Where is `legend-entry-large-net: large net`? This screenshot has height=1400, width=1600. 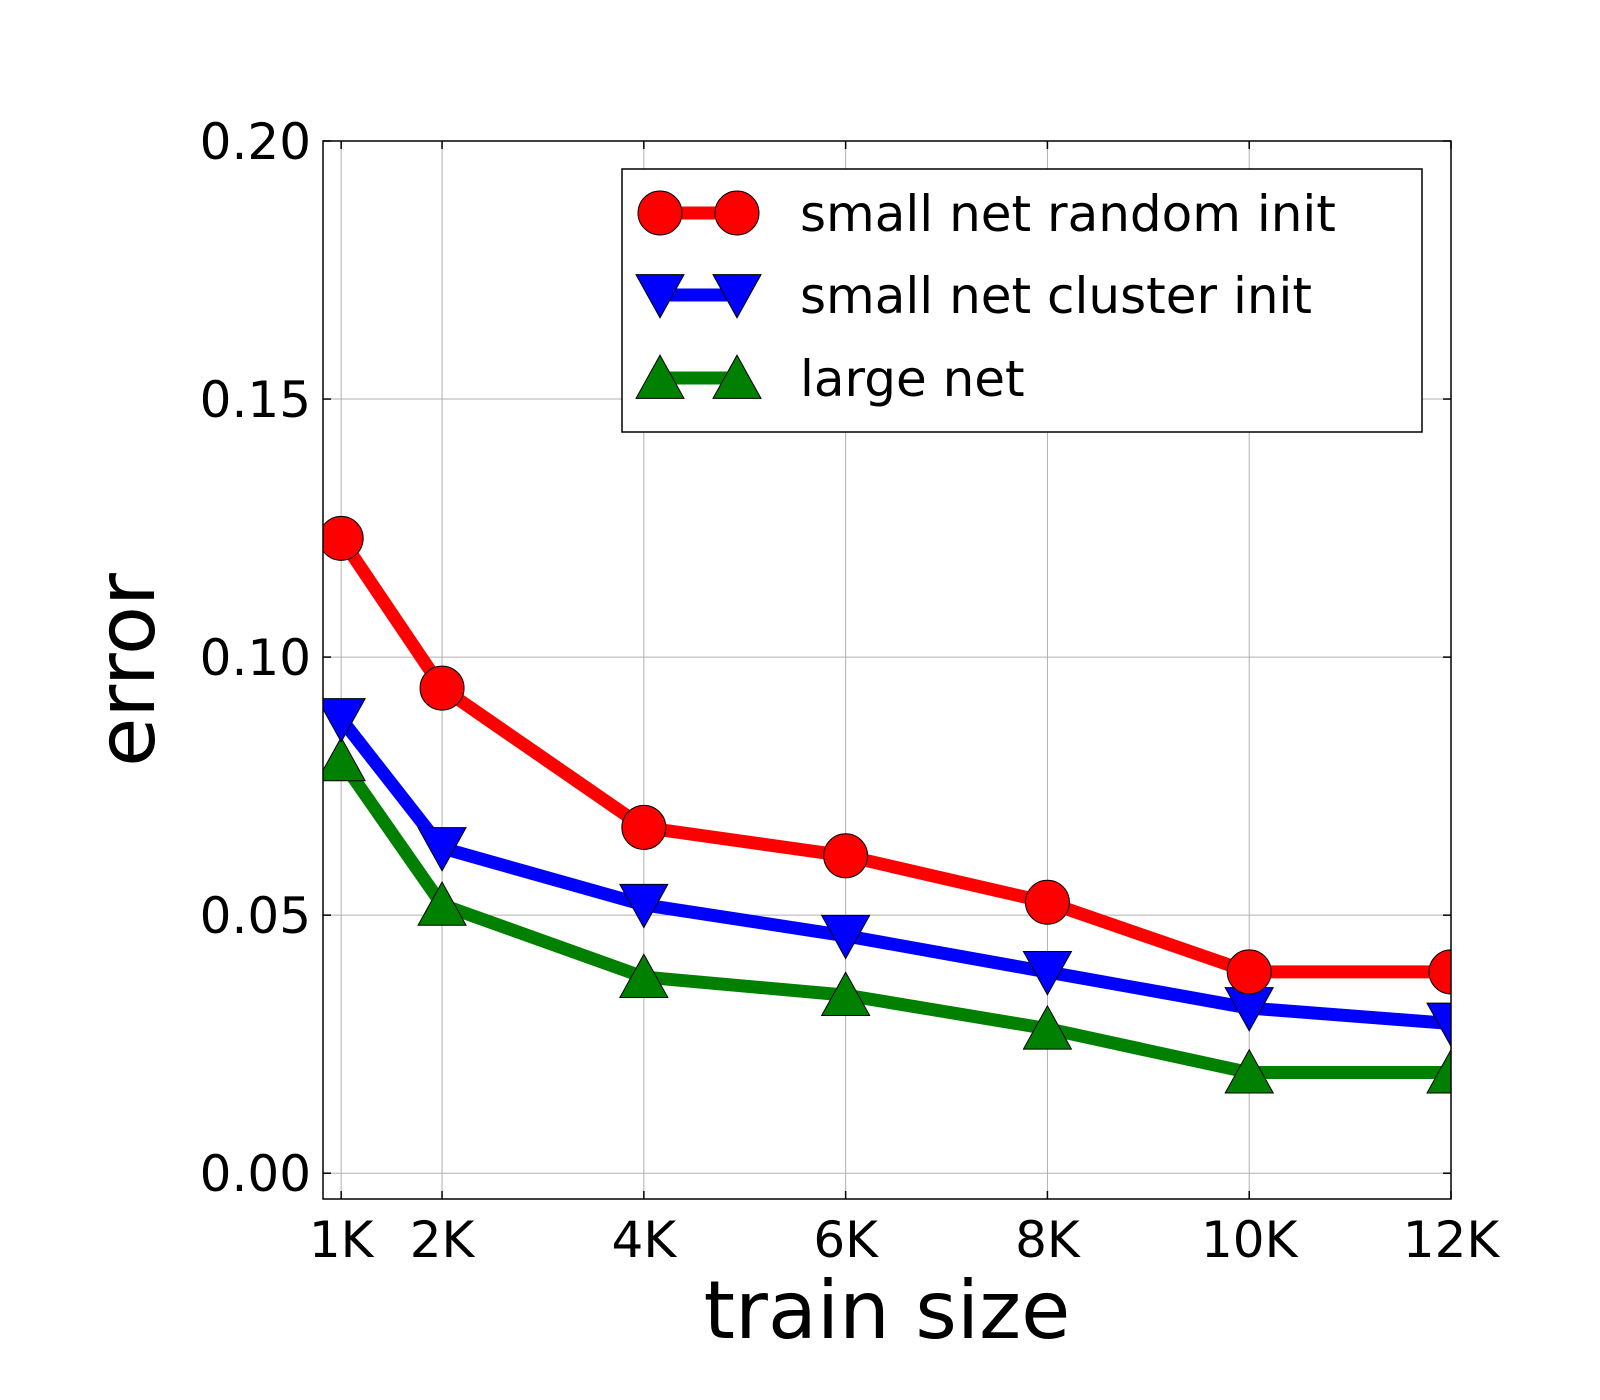
legend-entry-large-net: large net is located at coordinates (830, 379).